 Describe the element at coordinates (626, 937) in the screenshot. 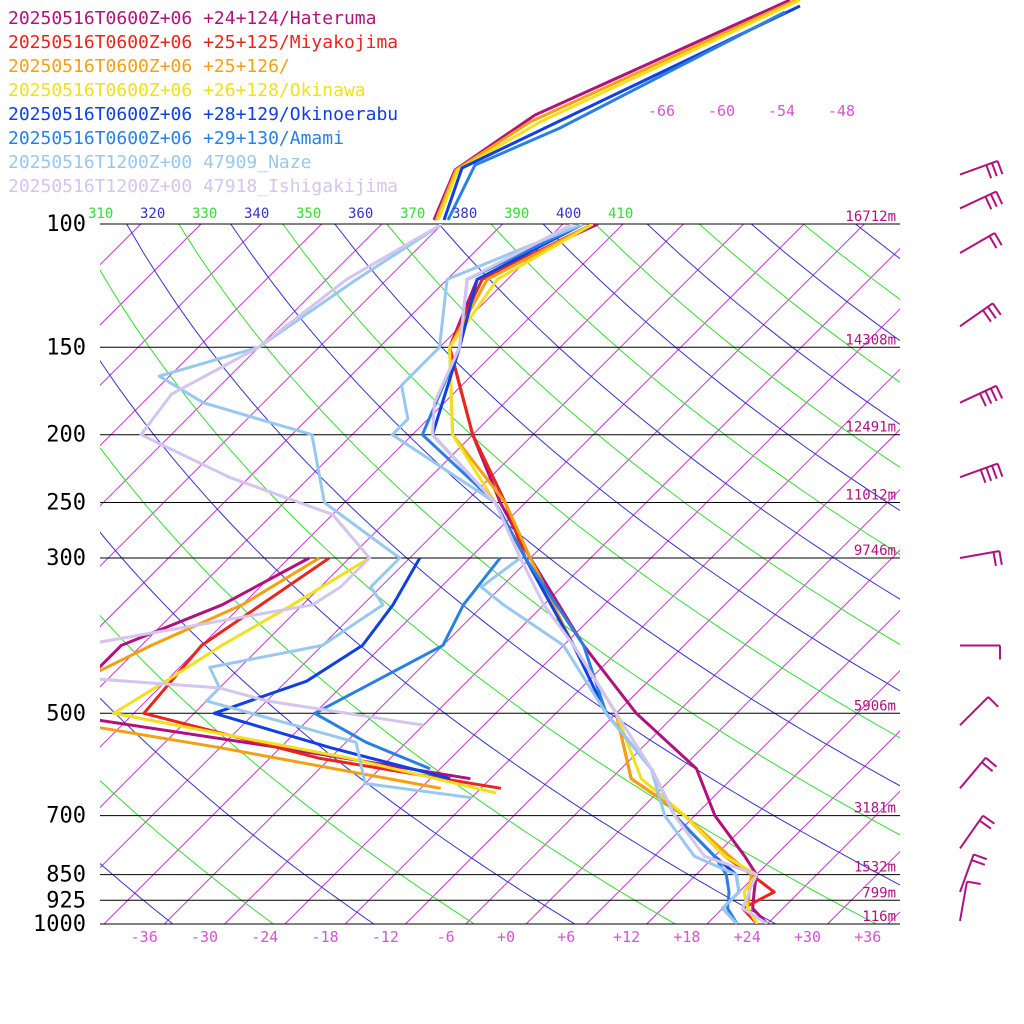

I see `temperature-tick: +12` at that location.